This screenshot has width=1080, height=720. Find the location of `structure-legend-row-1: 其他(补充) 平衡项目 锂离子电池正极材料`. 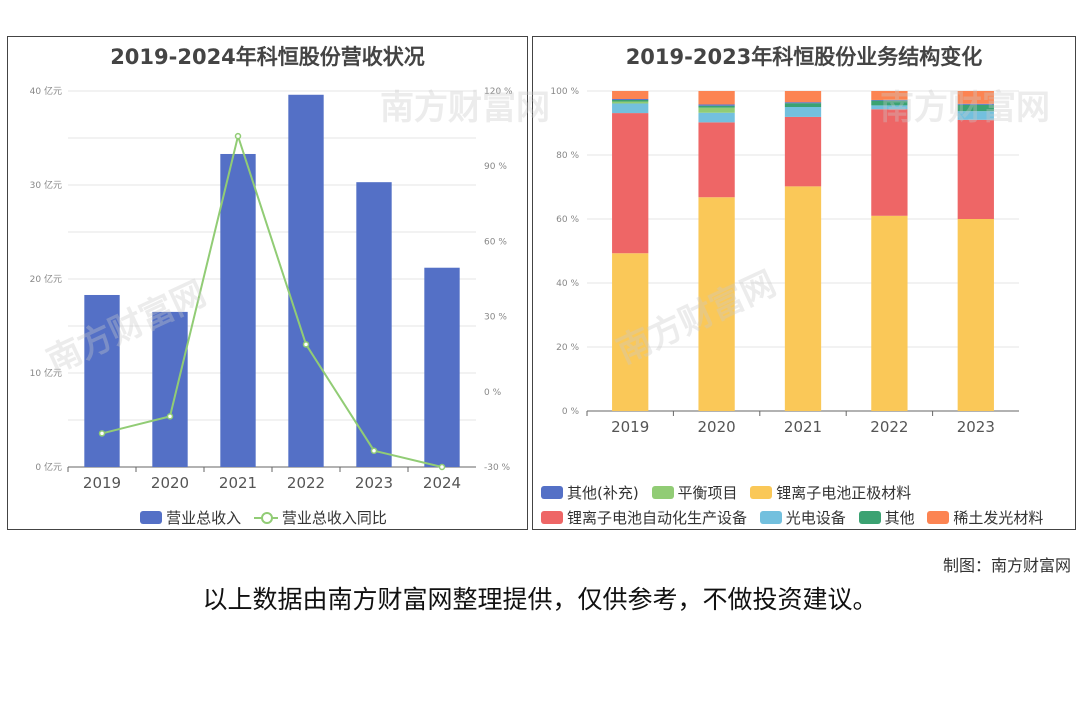

structure-legend-row-1: 其他(补充) 平衡项目 锂离子电池正极材料 is located at coordinates (730, 492).